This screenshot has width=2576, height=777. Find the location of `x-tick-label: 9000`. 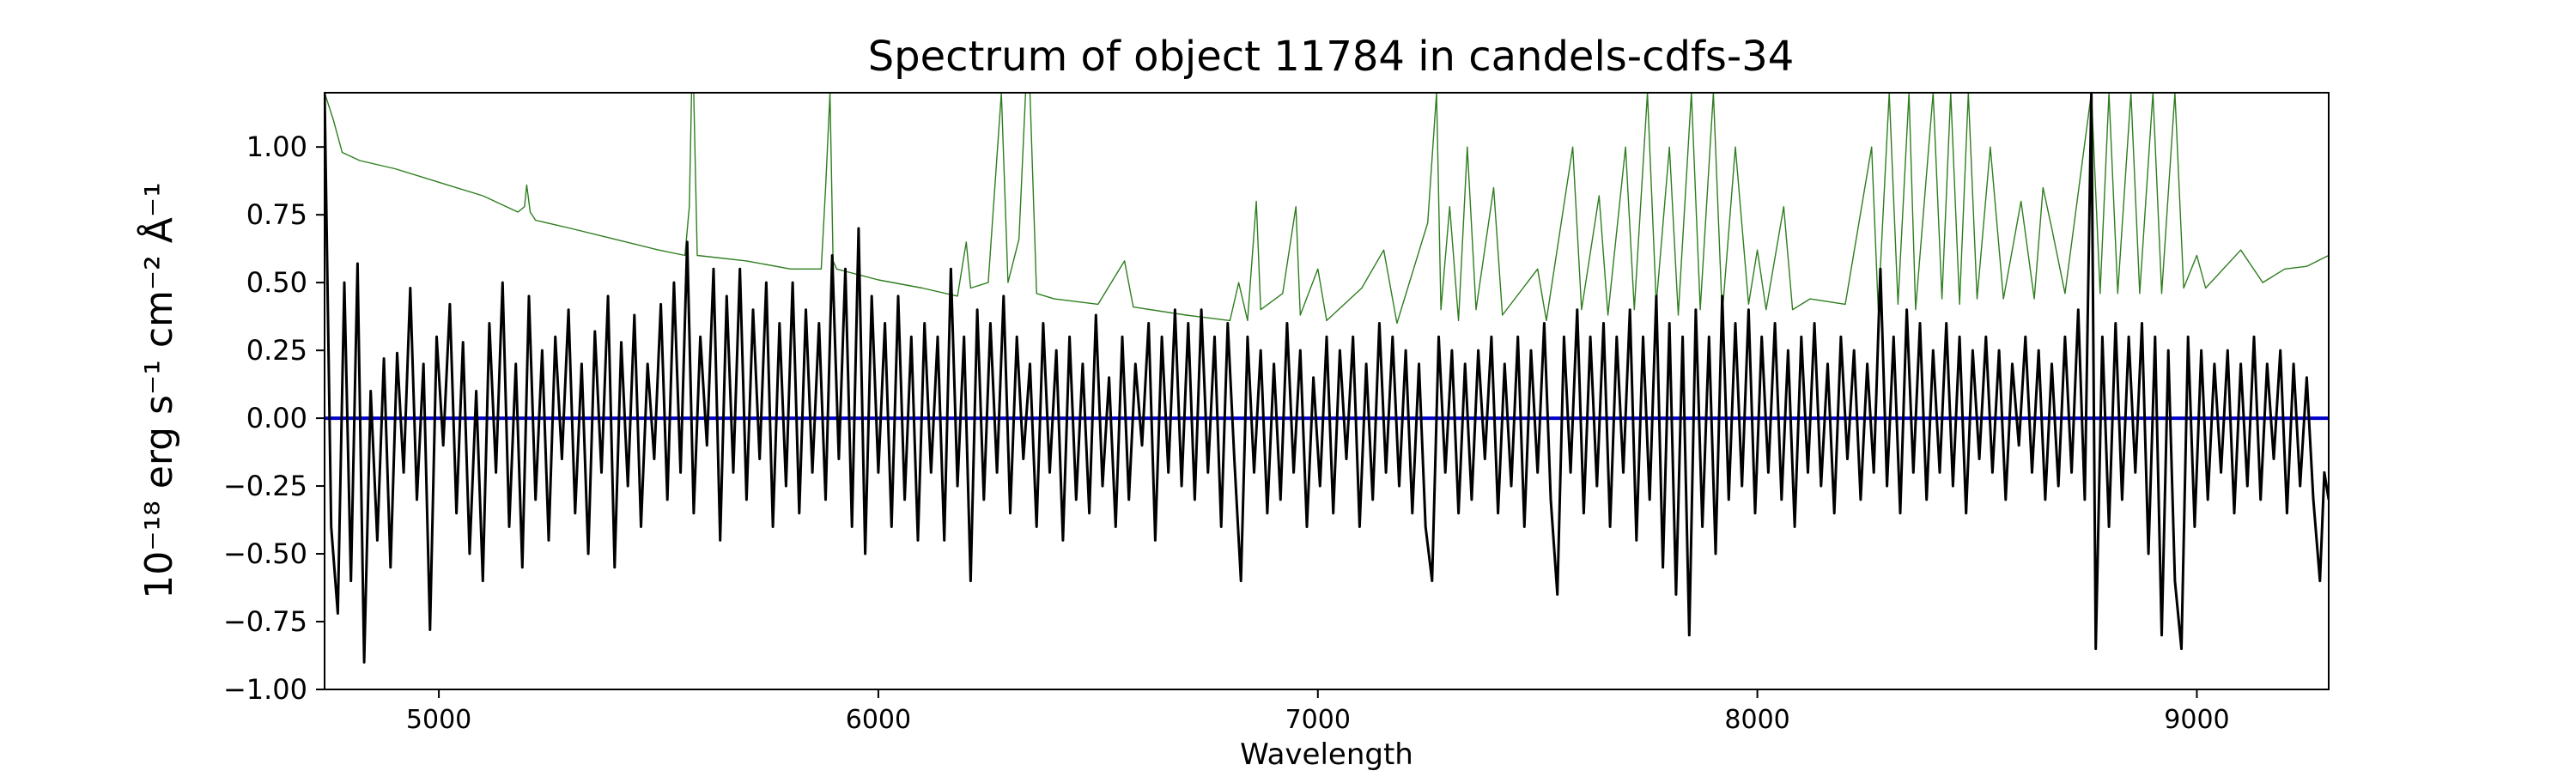

x-tick-label: 9000 is located at coordinates (2196, 720).